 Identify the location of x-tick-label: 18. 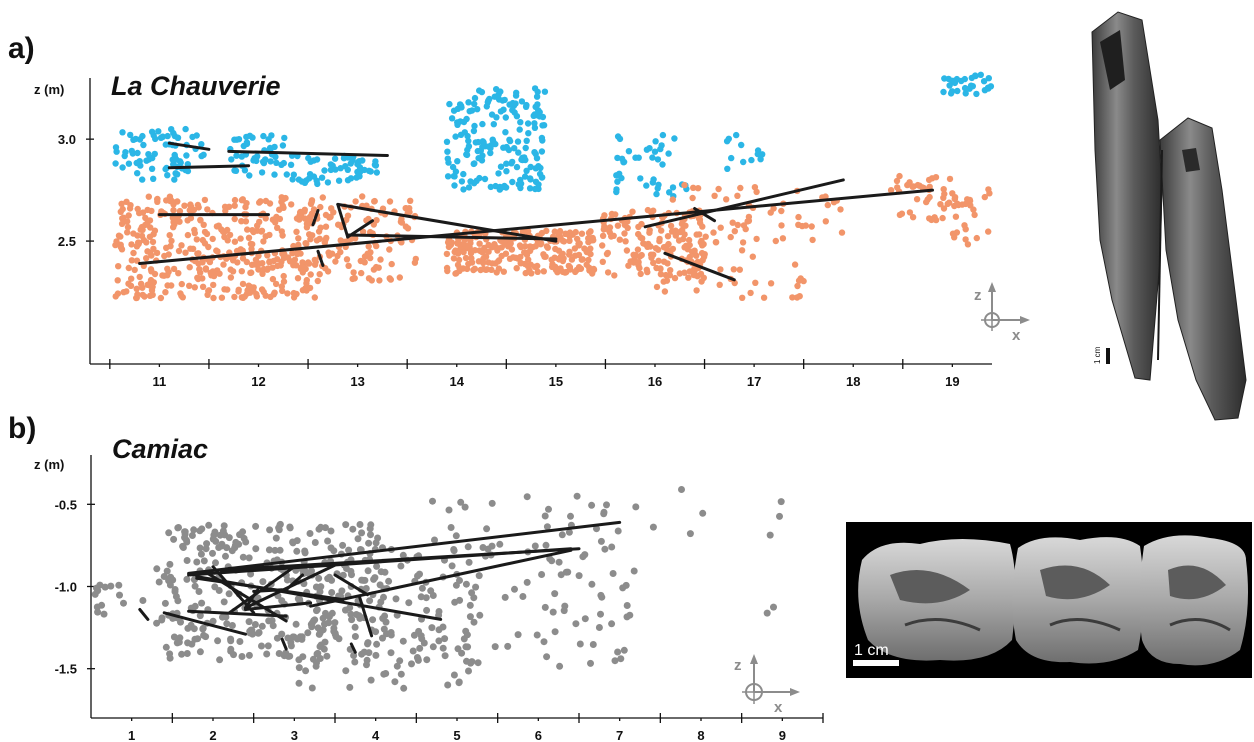
(853, 381).